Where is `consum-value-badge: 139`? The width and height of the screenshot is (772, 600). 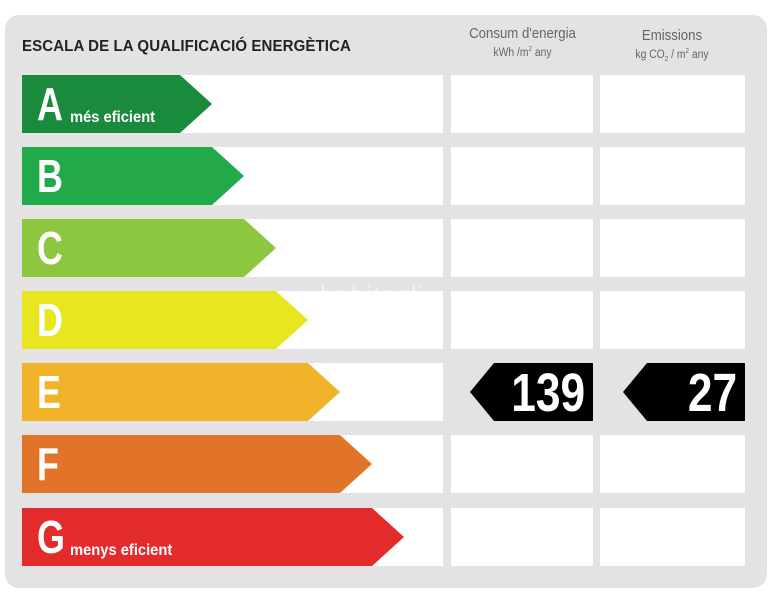 consum-value-badge: 139 is located at coordinates (531, 392).